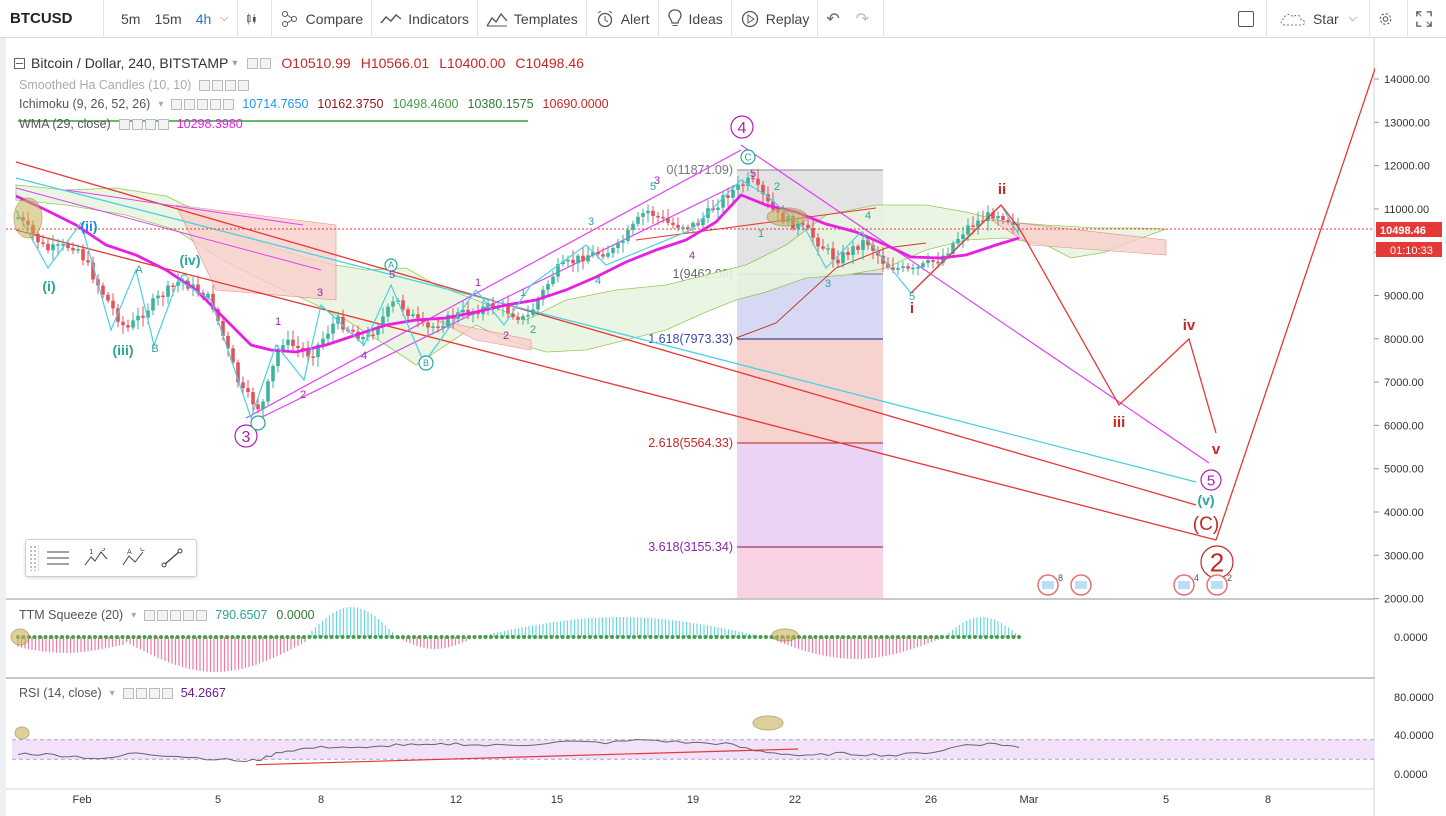 This screenshot has width=1446, height=816. I want to click on symbol-search: BTCUSD, so click(52, 19).